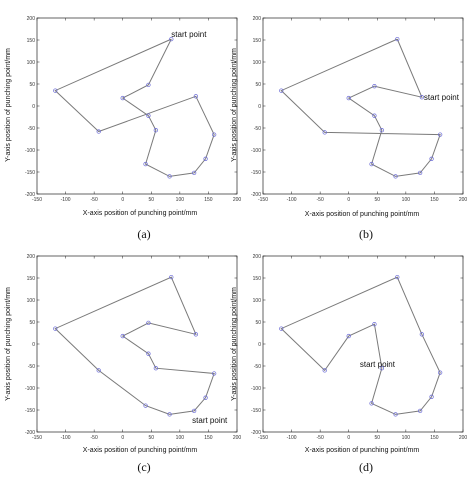 The width and height of the screenshot is (474, 490). I want to click on panel-label: (d), so click(366, 467).